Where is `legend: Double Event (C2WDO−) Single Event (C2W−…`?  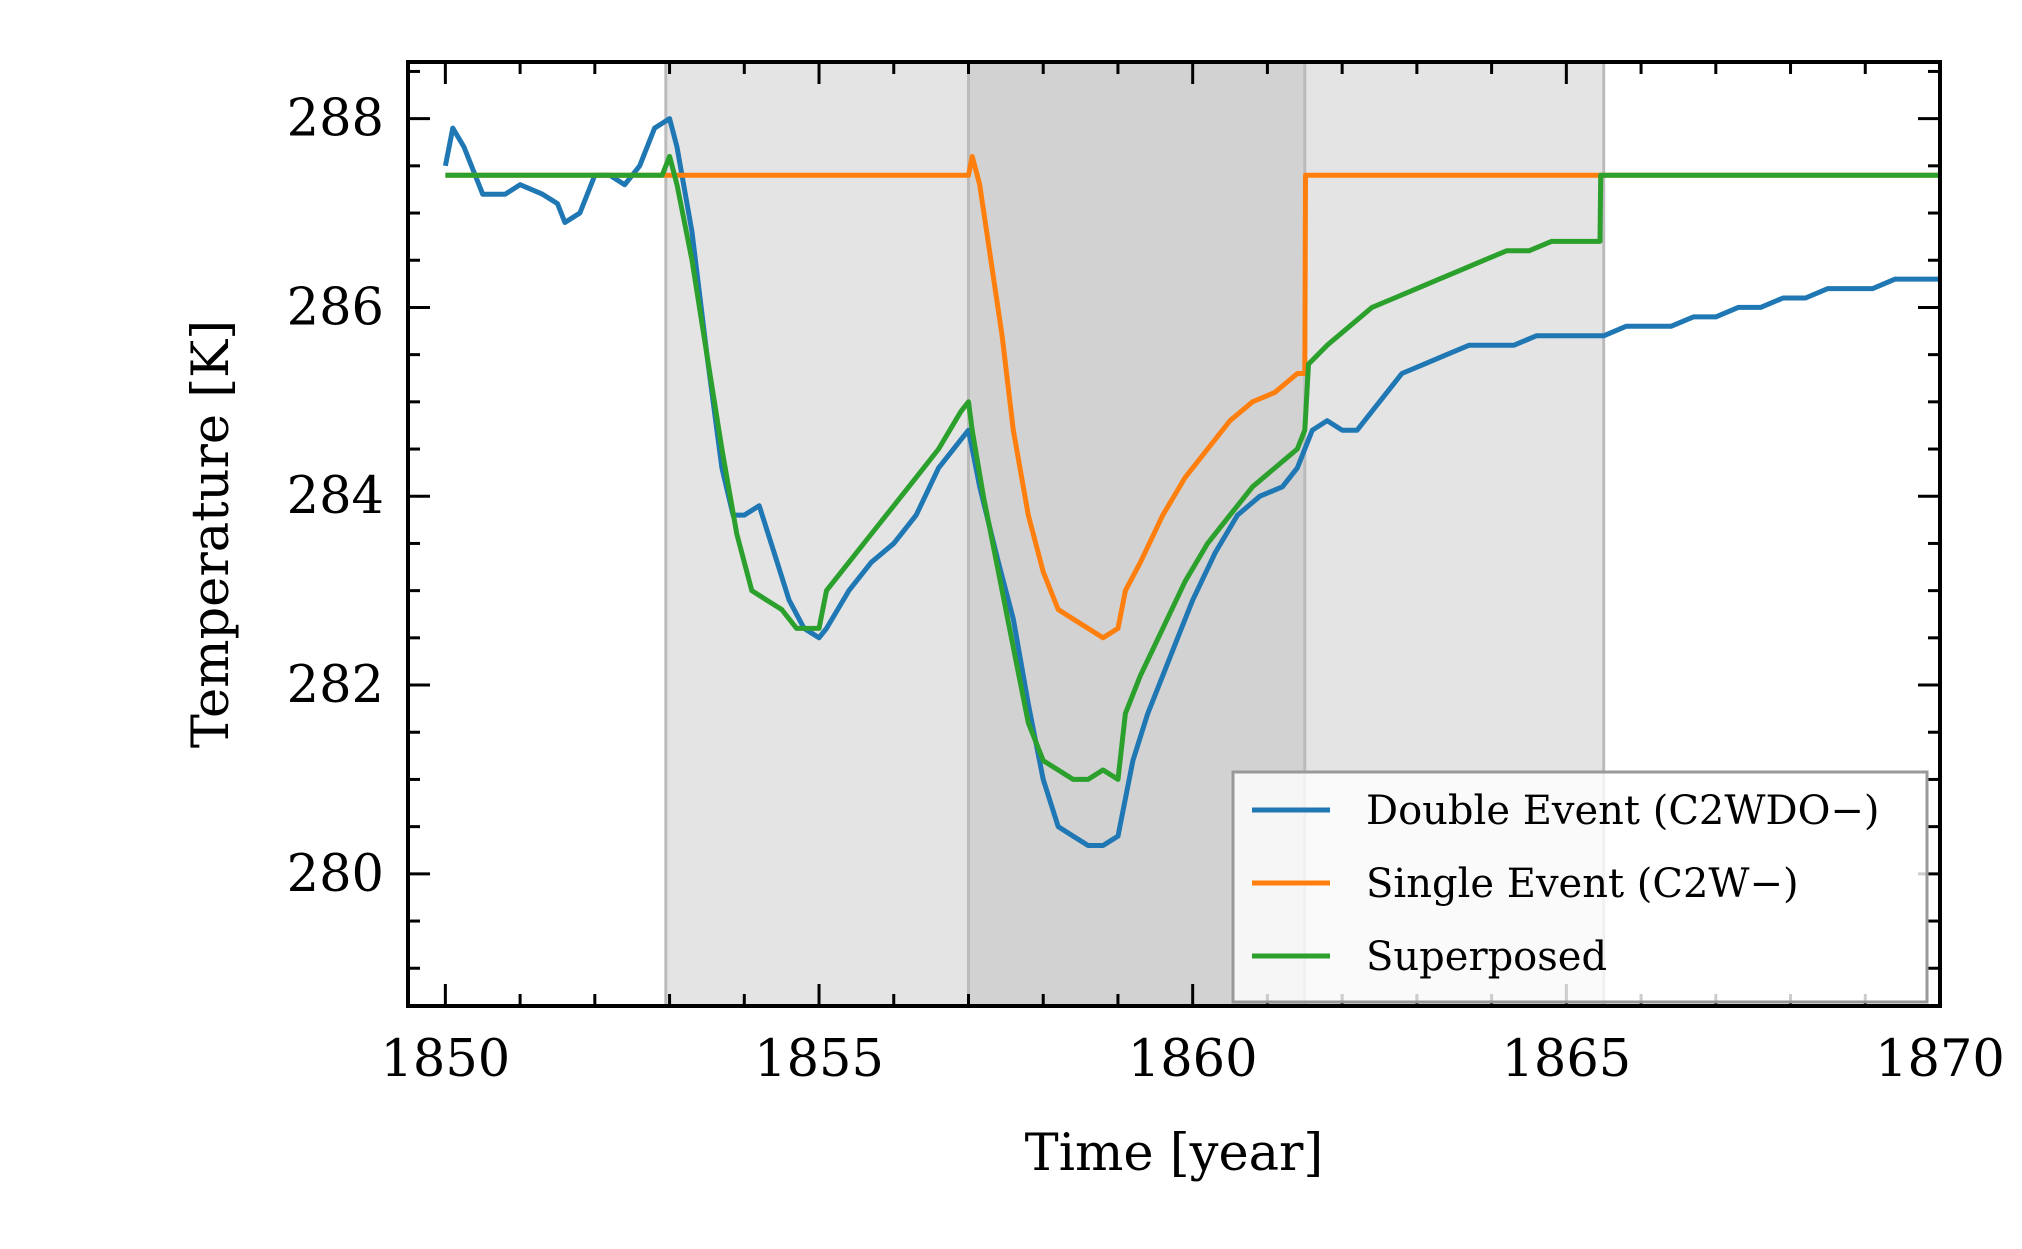
legend: Double Event (C2WDO−) Single Event (C2W−… is located at coordinates (1580, 887).